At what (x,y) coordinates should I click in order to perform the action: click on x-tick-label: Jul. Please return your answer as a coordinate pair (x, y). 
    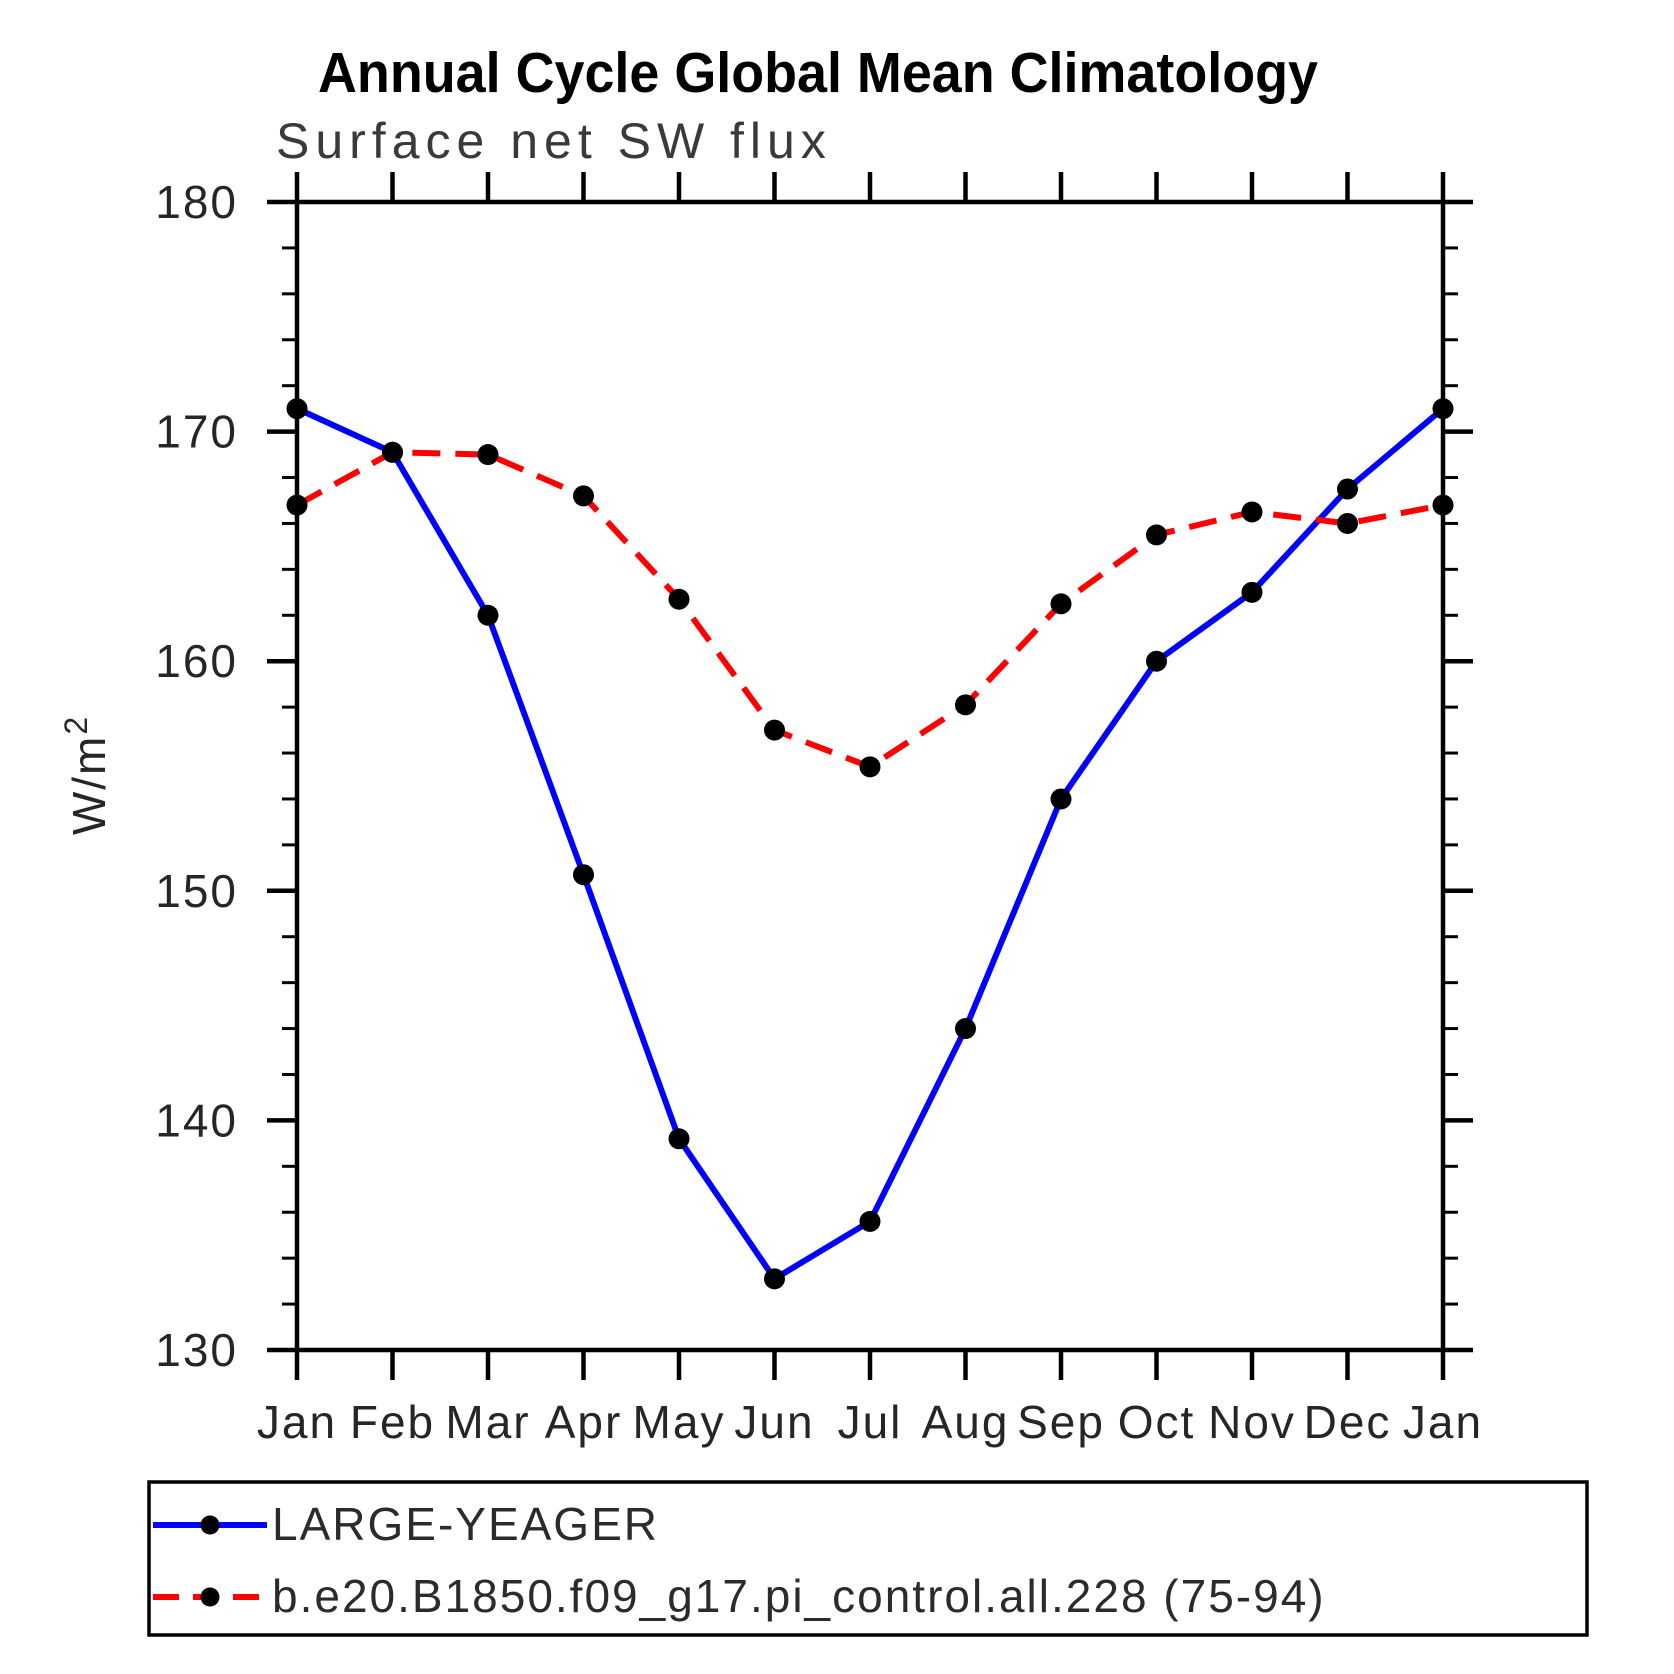
    Looking at the image, I should click on (870, 1422).